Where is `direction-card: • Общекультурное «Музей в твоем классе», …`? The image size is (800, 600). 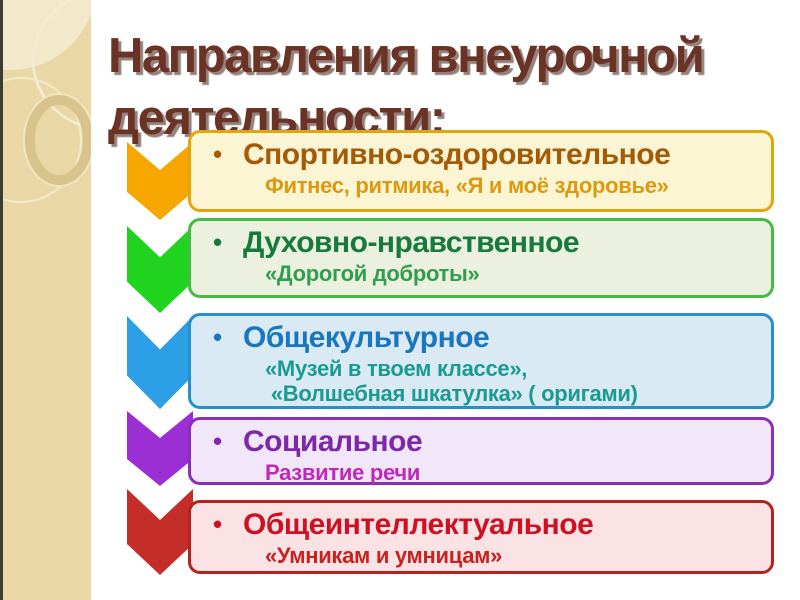
direction-card: • Общекультурное «Музей в твоем классе», … is located at coordinates (481, 361).